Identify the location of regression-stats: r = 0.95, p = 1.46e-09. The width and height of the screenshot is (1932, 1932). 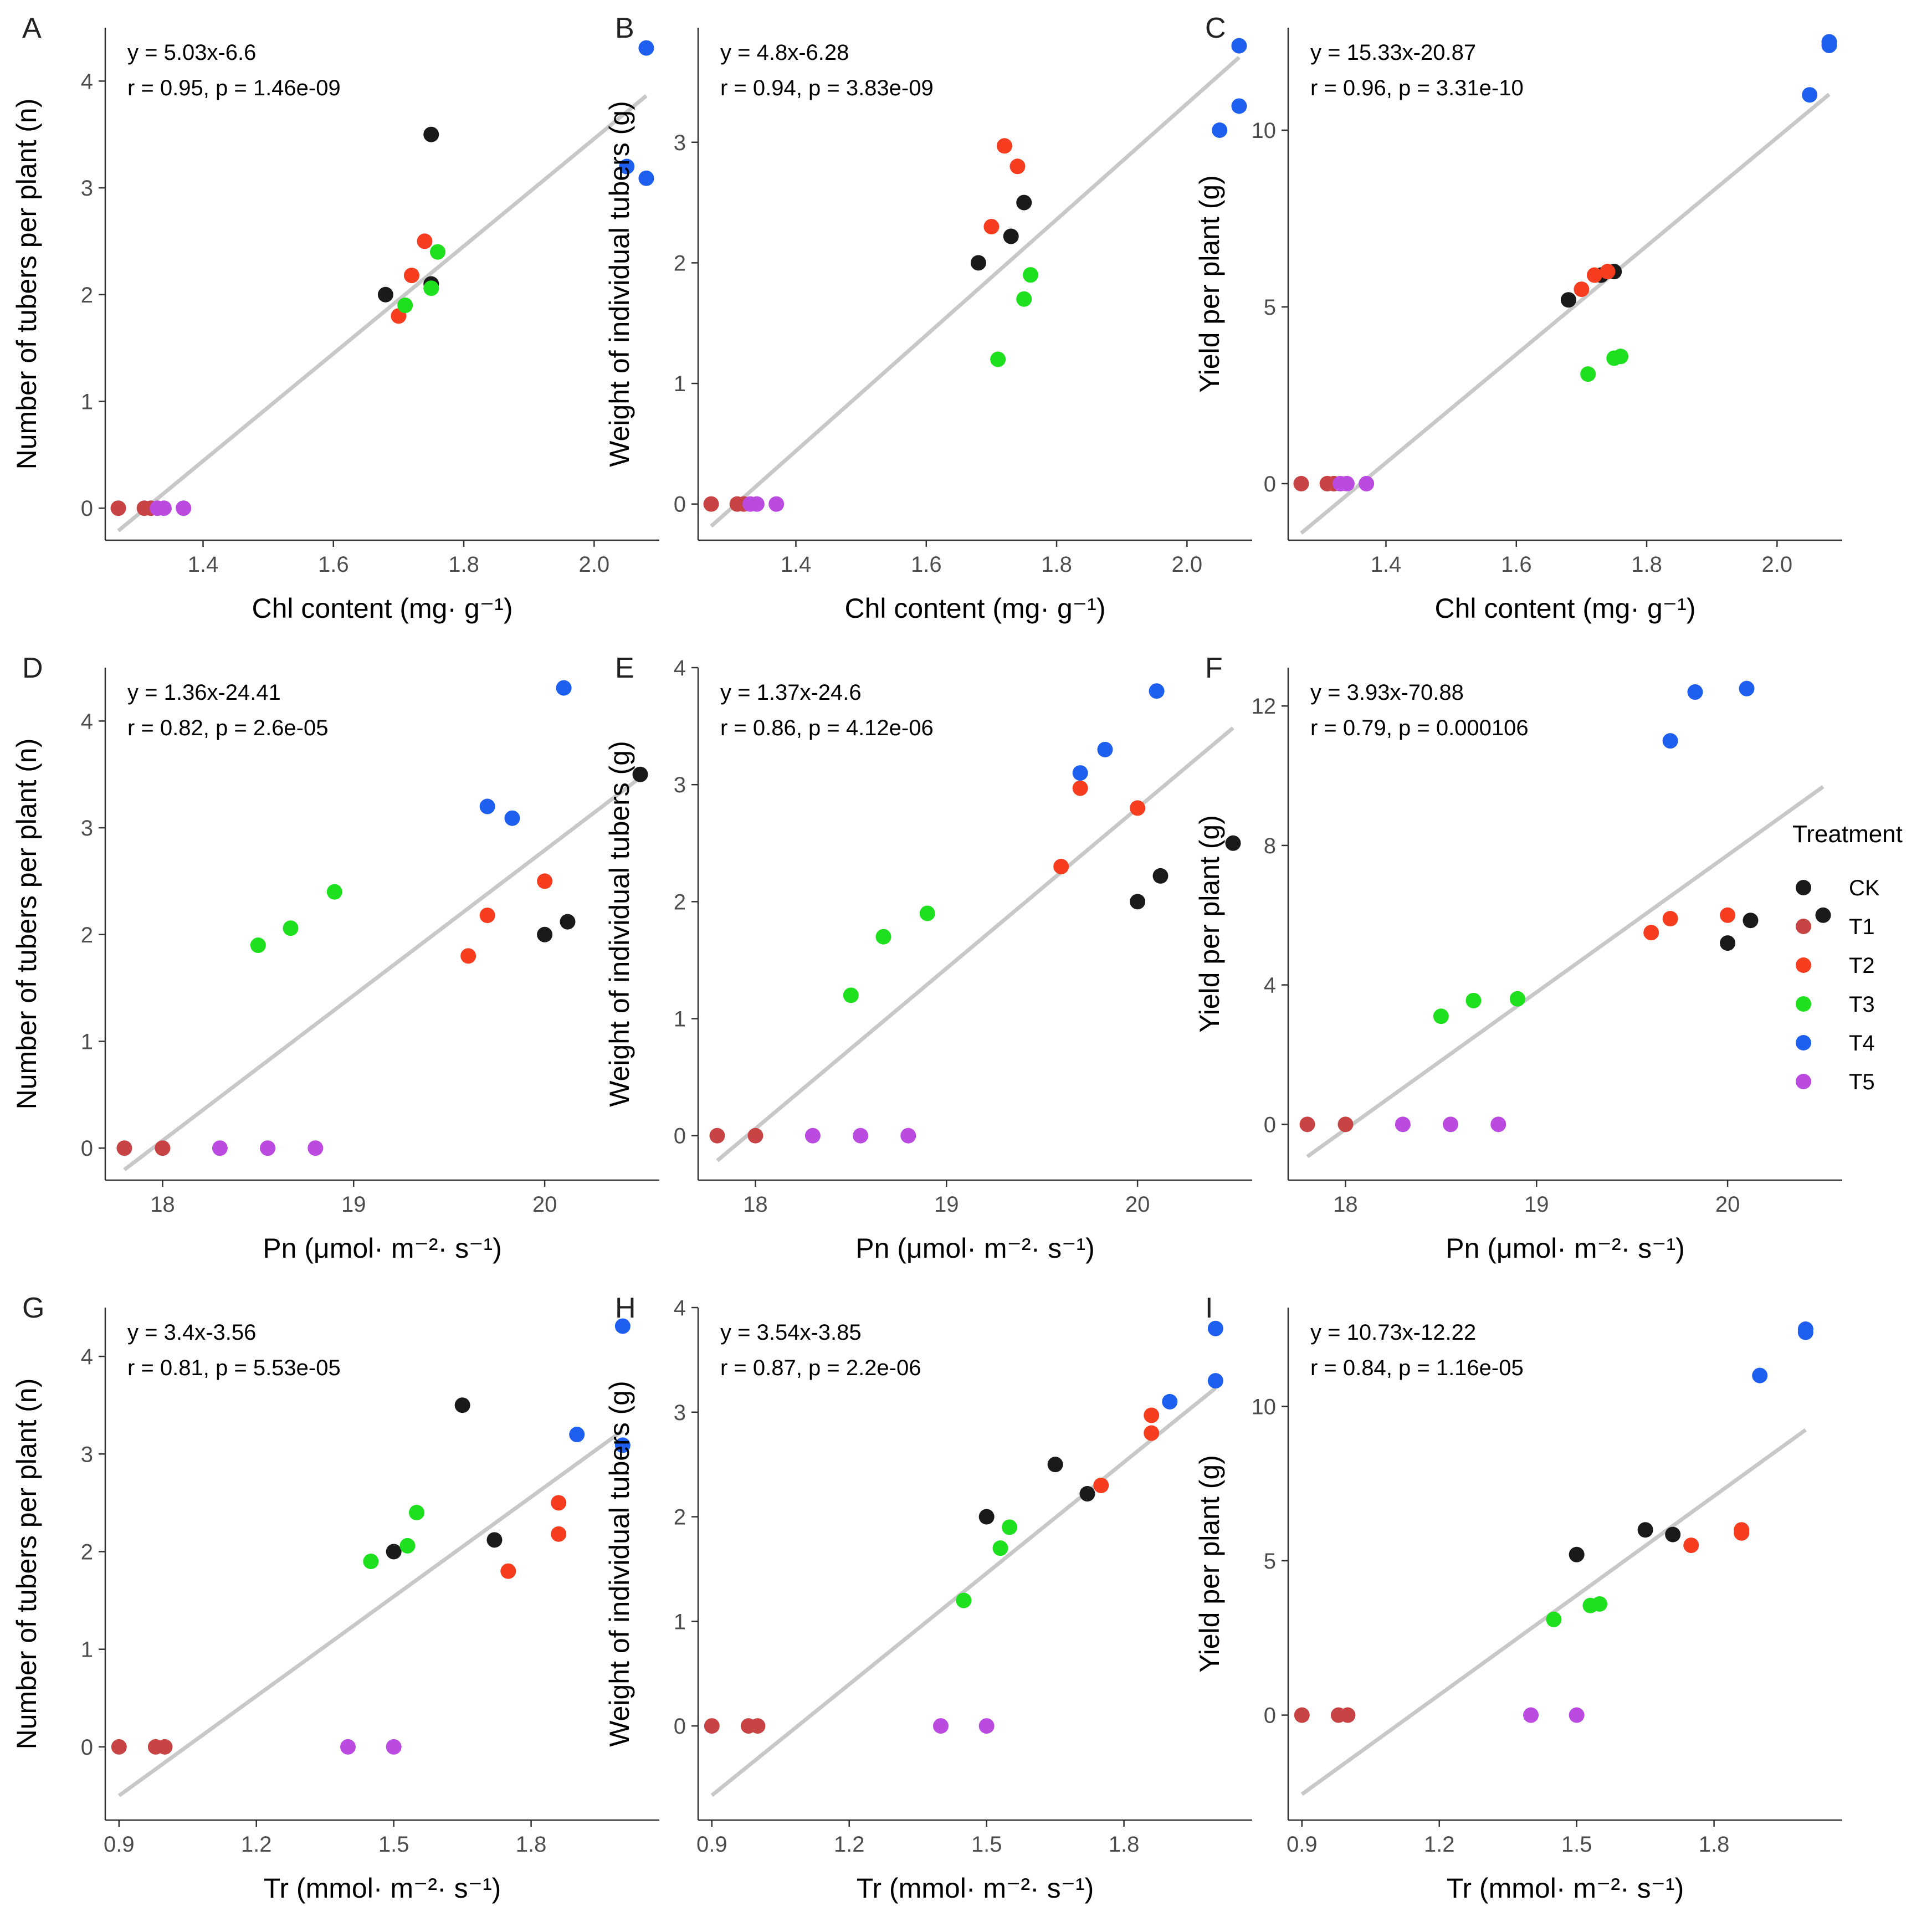
(234, 88).